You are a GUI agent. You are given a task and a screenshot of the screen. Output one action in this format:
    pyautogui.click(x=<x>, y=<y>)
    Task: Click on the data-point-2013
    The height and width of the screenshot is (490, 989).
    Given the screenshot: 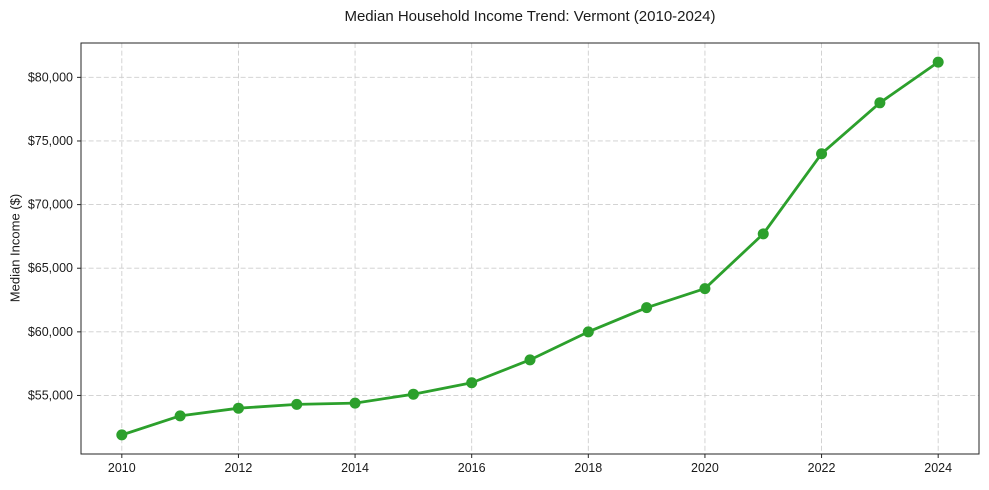 What is the action you would take?
    pyautogui.click(x=297, y=404)
    